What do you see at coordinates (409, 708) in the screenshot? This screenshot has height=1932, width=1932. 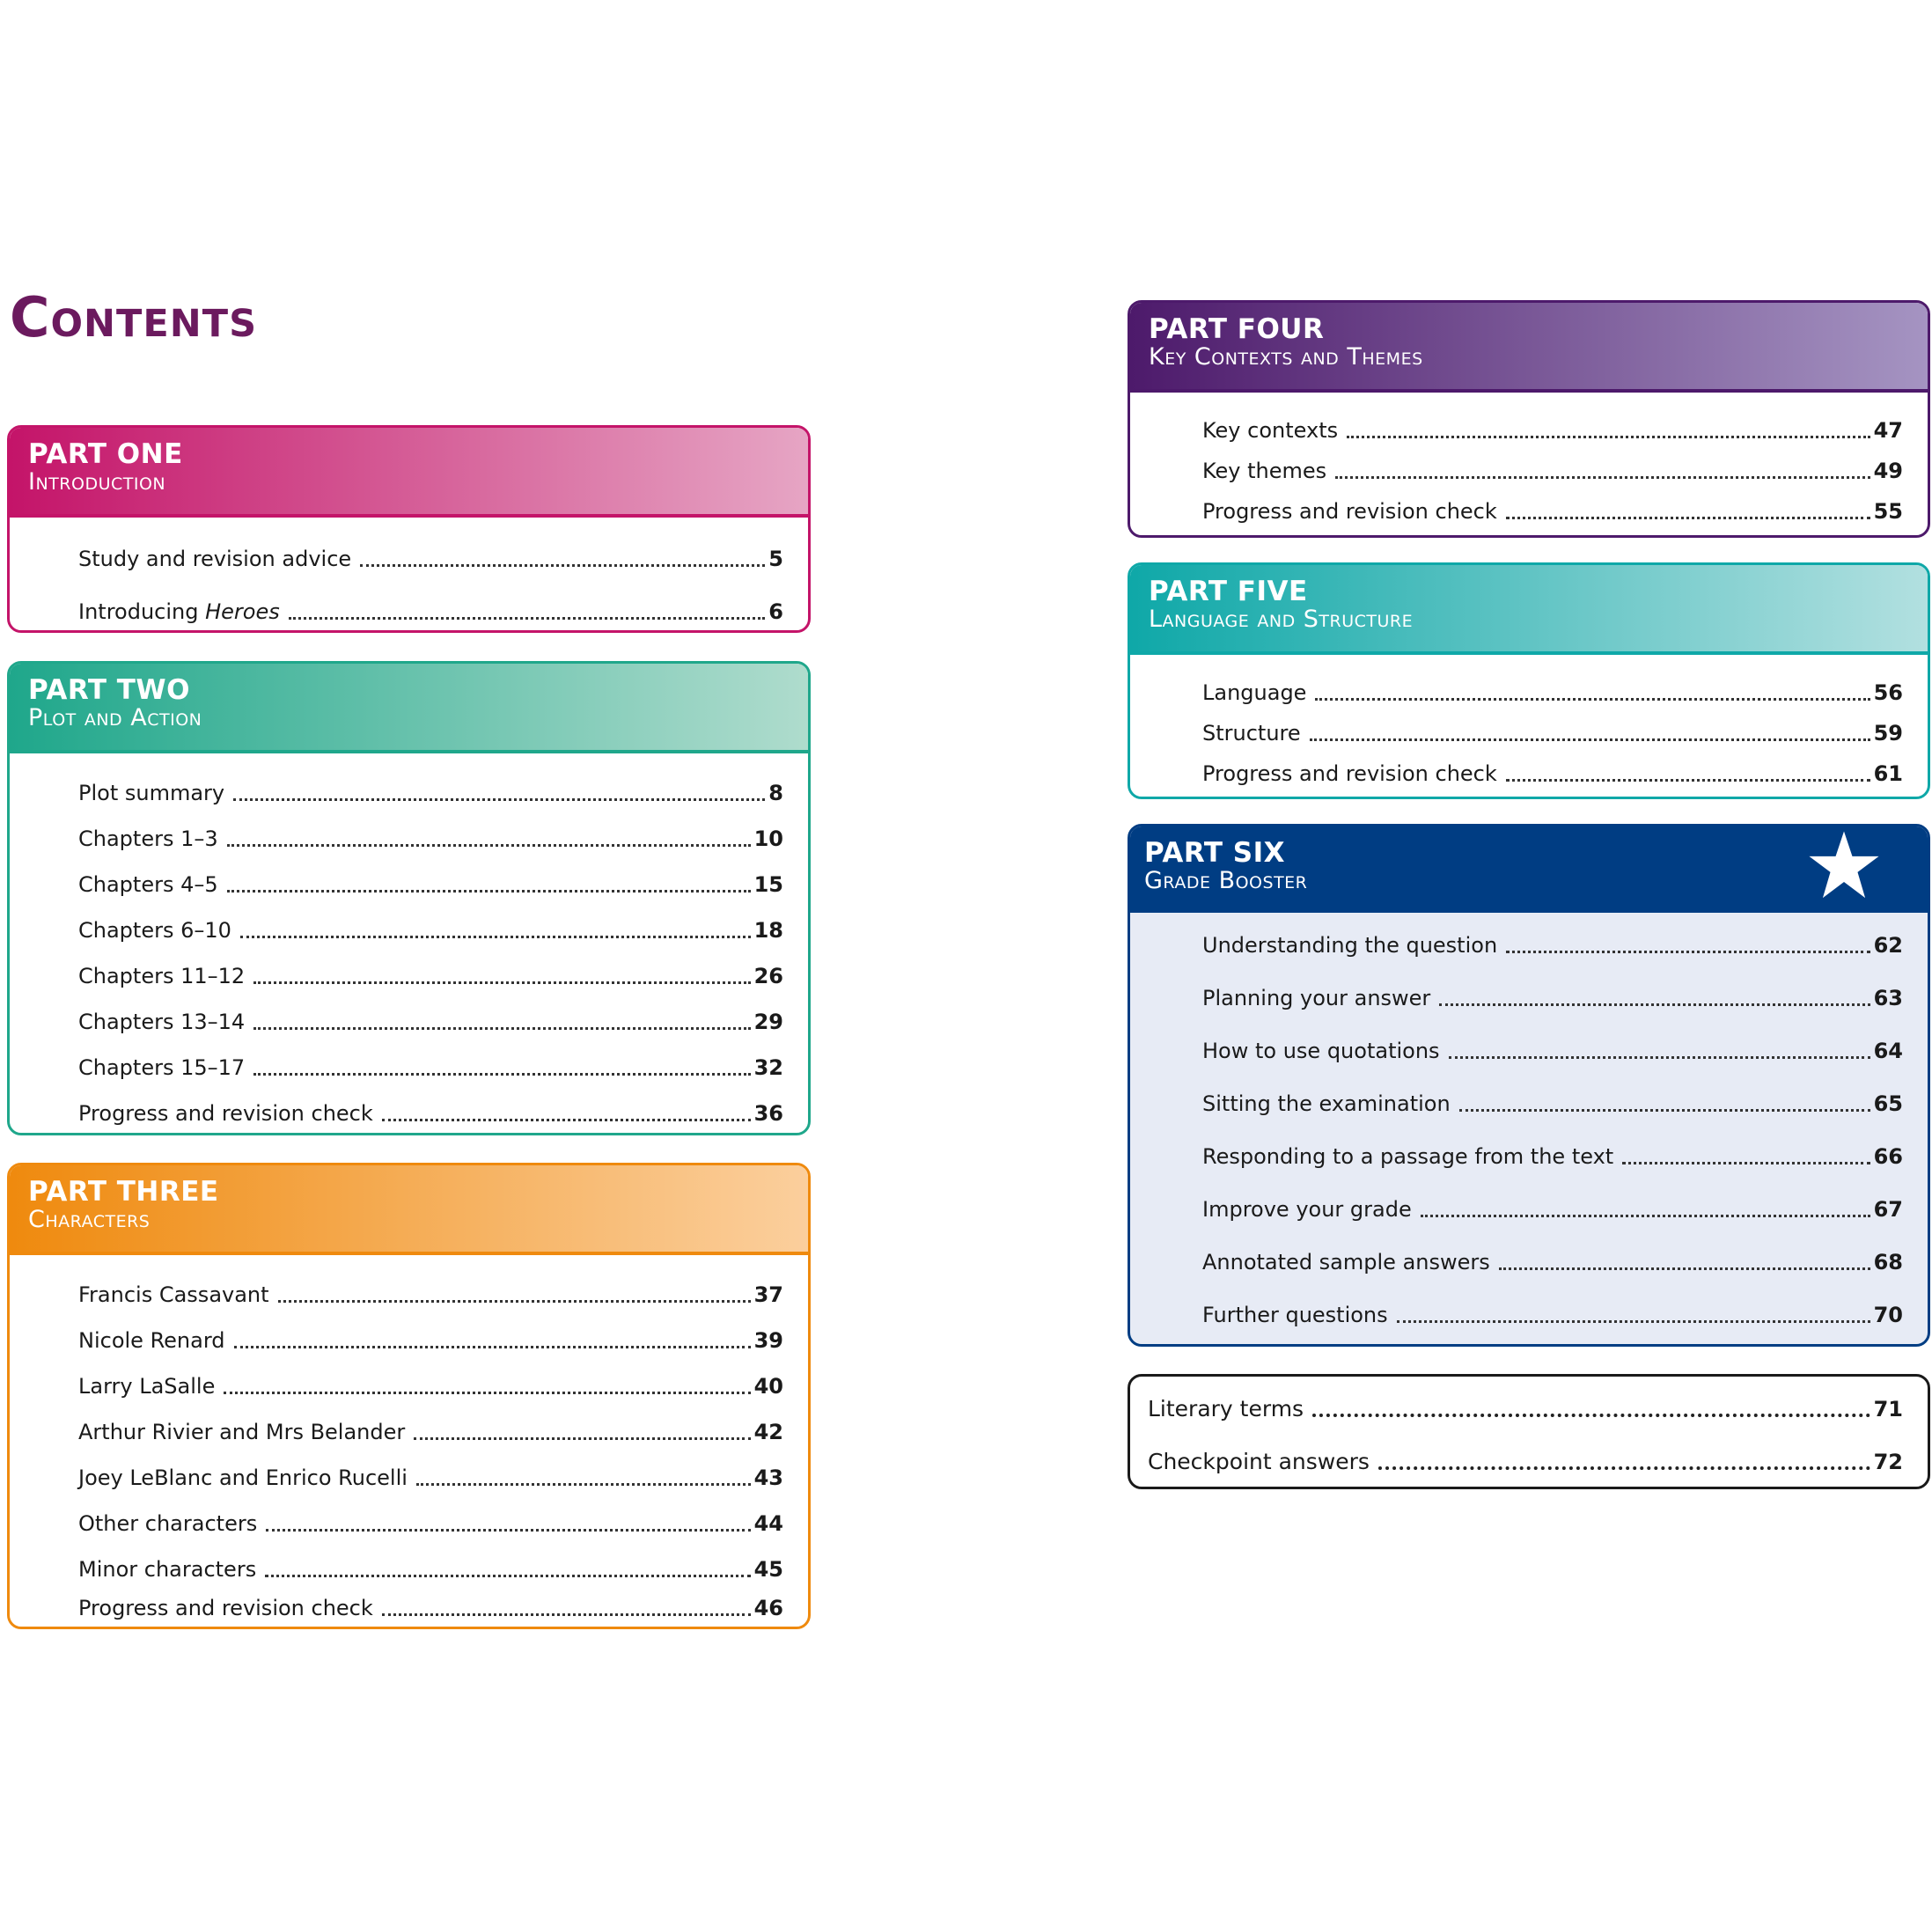 I see `part-two-header: PART TWO Plot and Action` at bounding box center [409, 708].